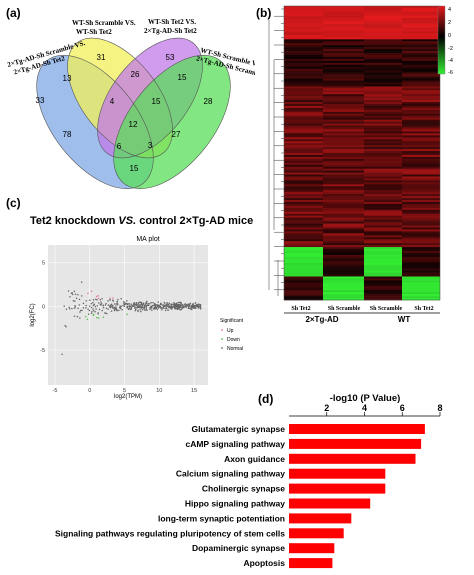  Describe the element at coordinates (221, 518) in the screenshot. I see `bar-category-label: long-term synaptic potentiation` at that location.